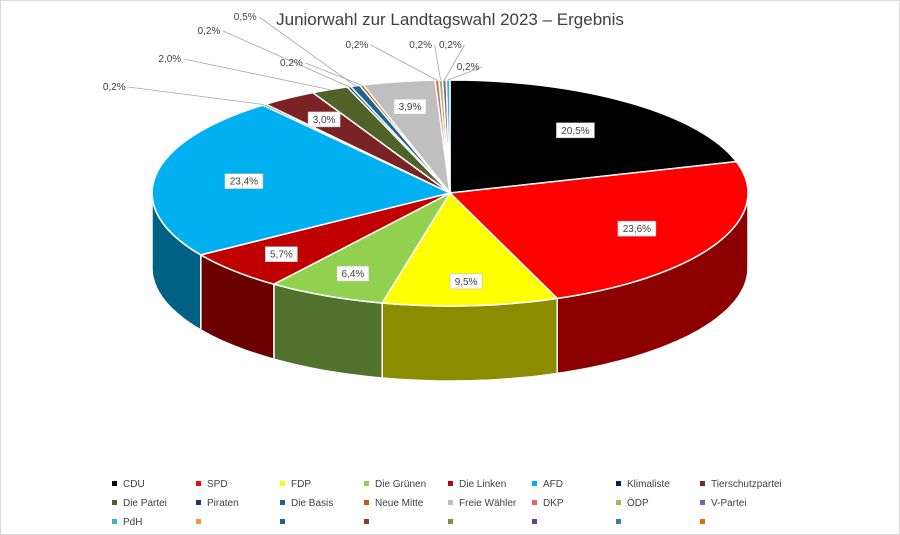  I want to click on legend-label: Die Partei, so click(145, 503).